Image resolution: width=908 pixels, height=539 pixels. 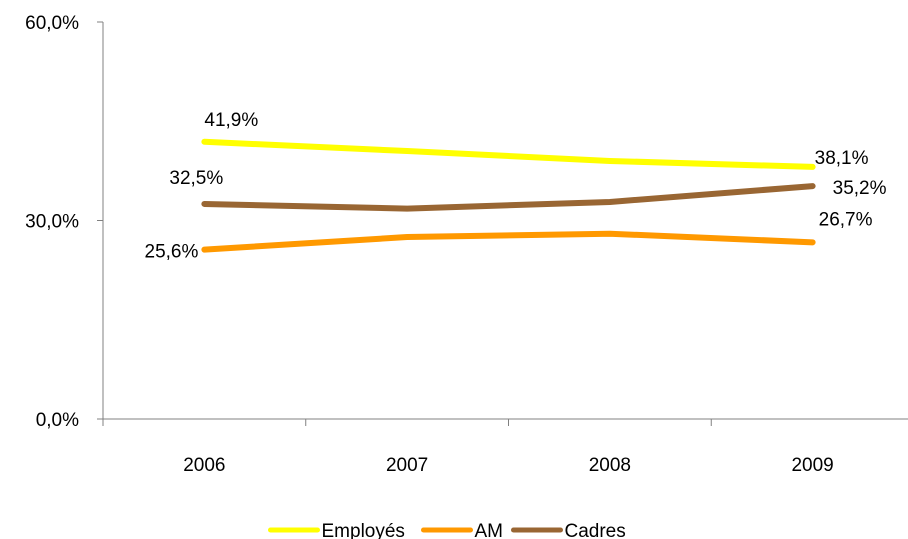 What do you see at coordinates (52, 222) in the screenshot?
I see `y-tick-label: 30,0%` at bounding box center [52, 222].